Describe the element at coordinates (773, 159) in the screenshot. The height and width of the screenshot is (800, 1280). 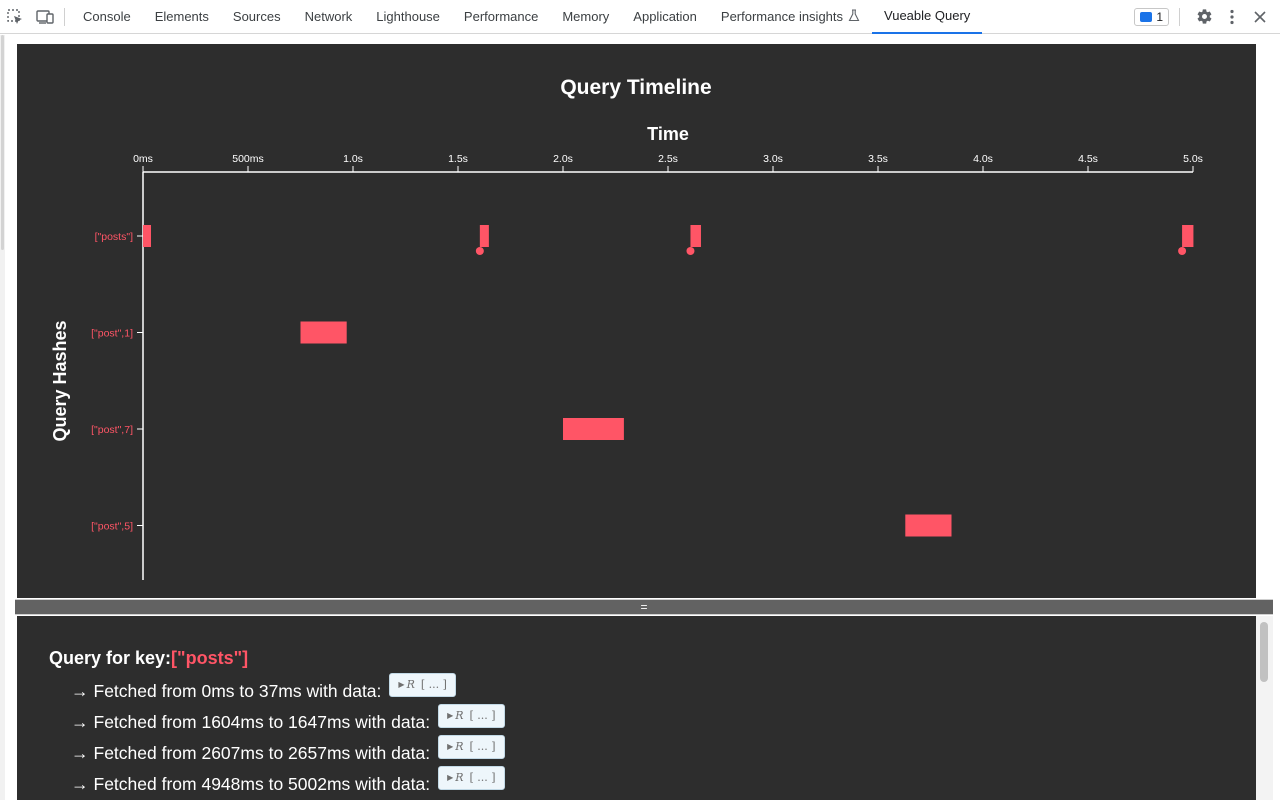
I see `x-tick-label: 3.0s` at that location.